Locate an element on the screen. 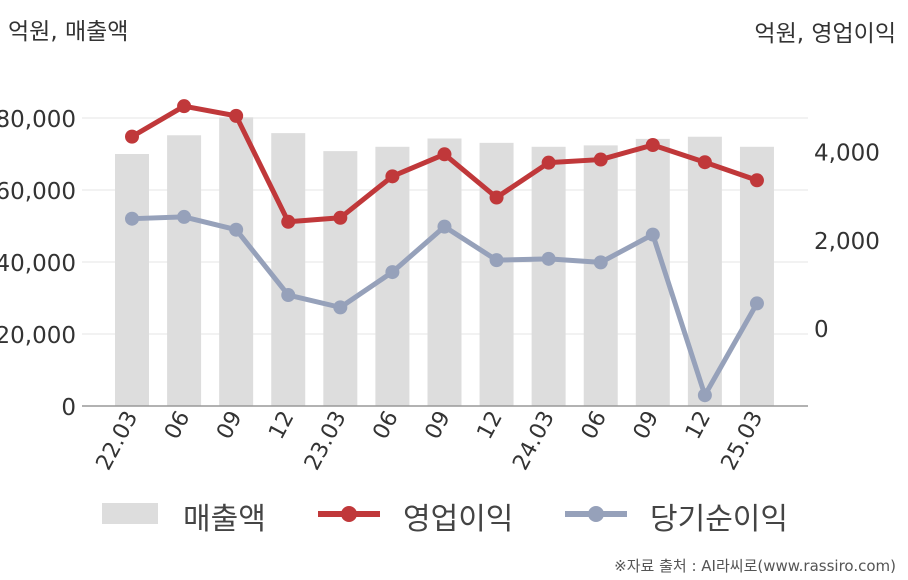 This screenshot has width=908, height=580. legend-swatch-revenue is located at coordinates (130, 513).